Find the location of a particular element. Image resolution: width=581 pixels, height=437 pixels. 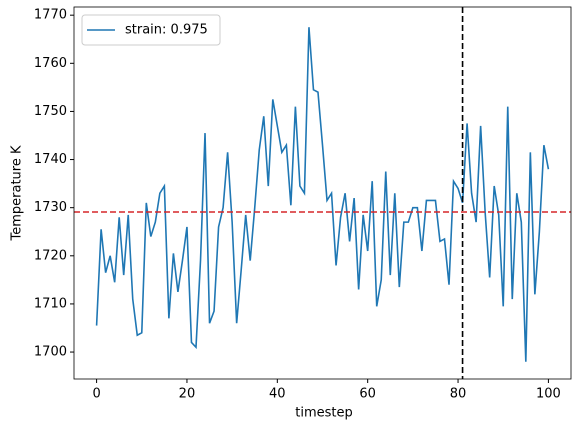

y-tick-label: 1700 is located at coordinates (50, 352).